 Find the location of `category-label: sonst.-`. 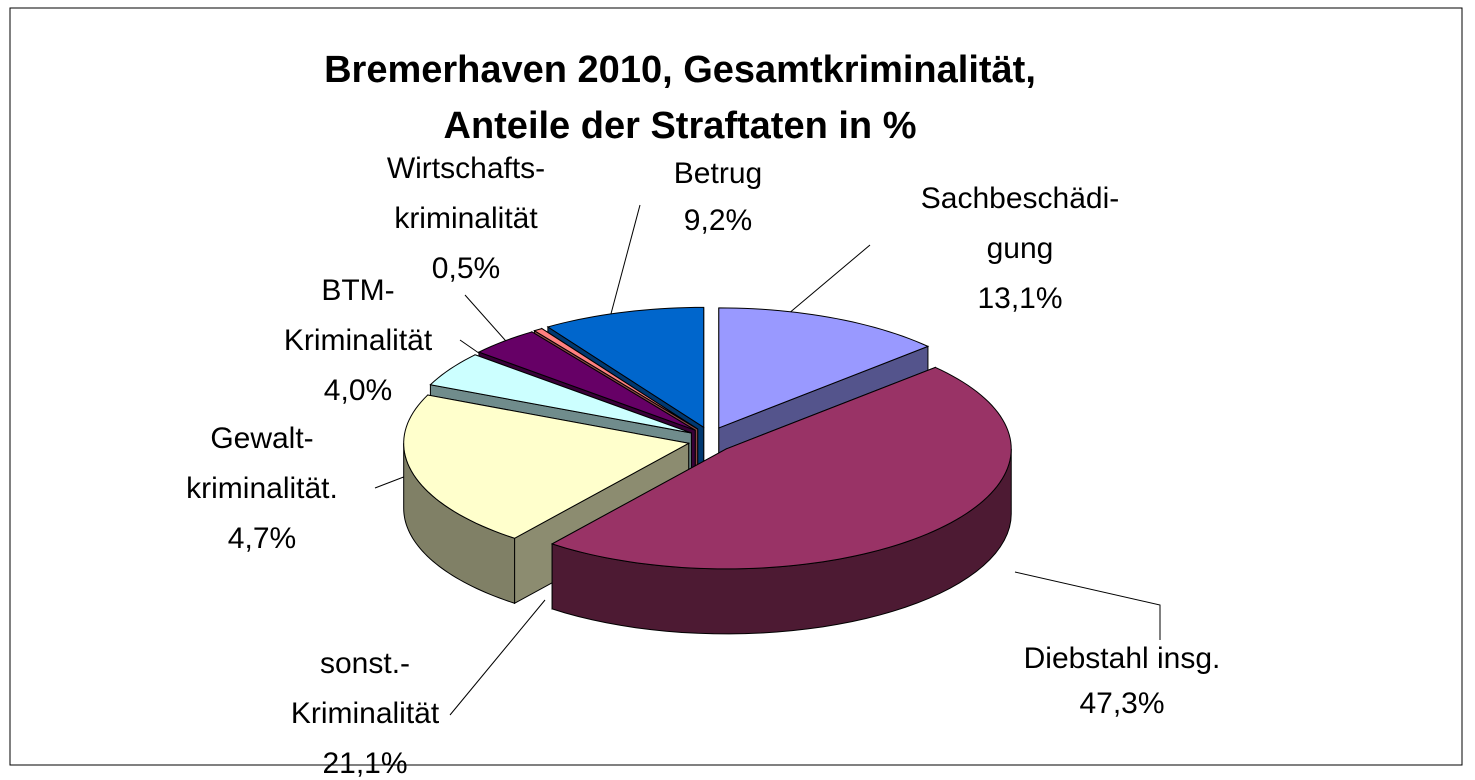

category-label: sonst.- is located at coordinates (365, 663).